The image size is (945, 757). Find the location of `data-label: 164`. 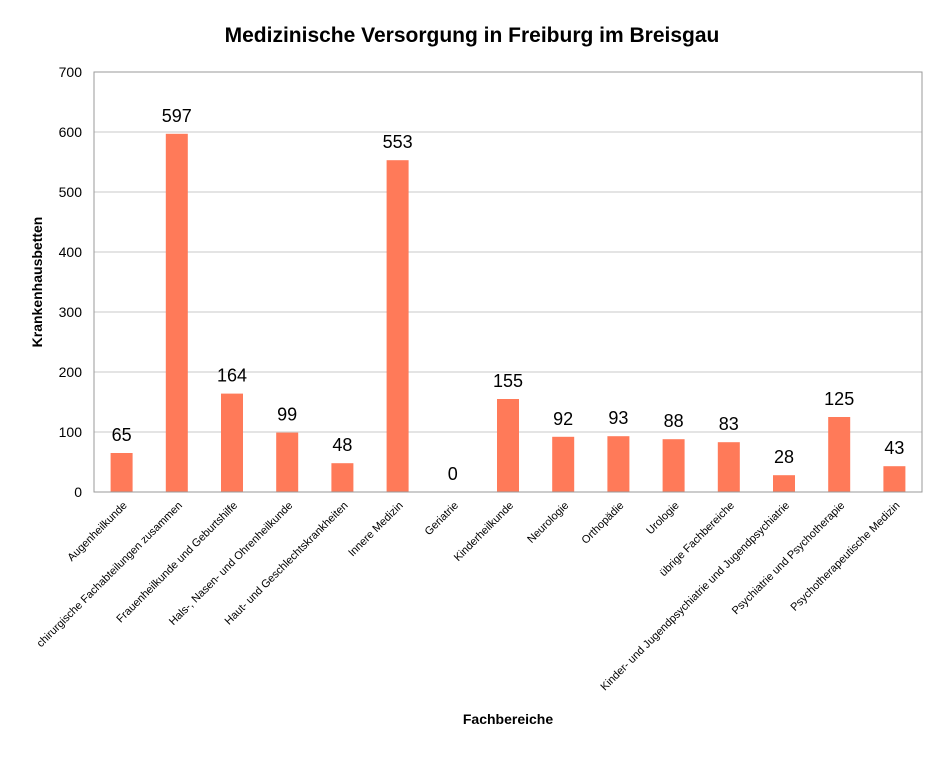

data-label: 164 is located at coordinates (232, 376).